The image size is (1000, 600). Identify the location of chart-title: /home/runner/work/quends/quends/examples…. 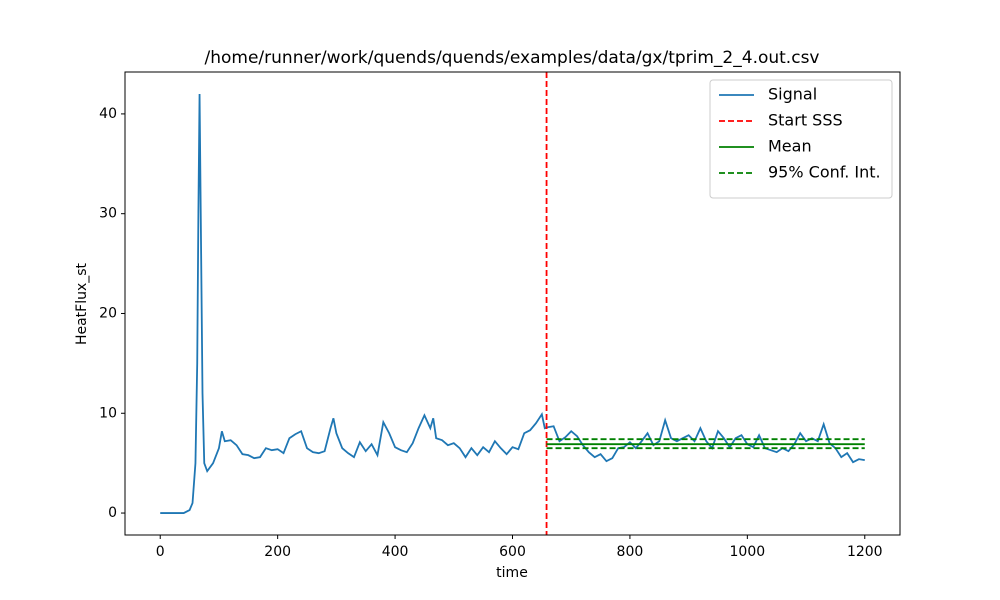
(512, 58).